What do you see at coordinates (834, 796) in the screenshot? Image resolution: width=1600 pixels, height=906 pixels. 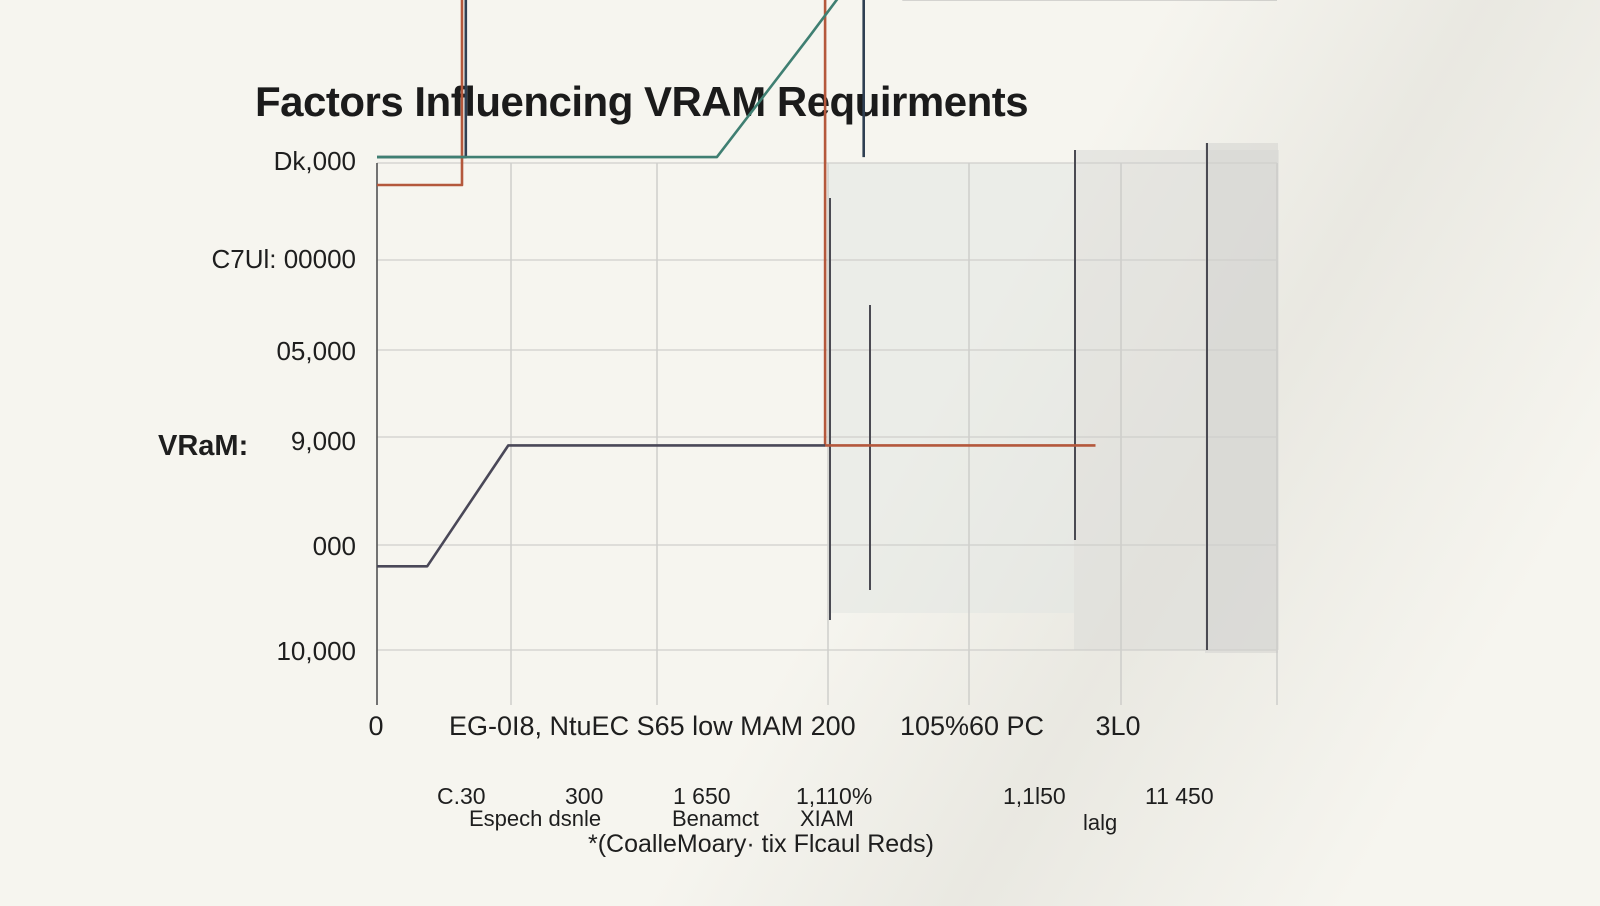 I see `x-tick-label: 1,110%` at bounding box center [834, 796].